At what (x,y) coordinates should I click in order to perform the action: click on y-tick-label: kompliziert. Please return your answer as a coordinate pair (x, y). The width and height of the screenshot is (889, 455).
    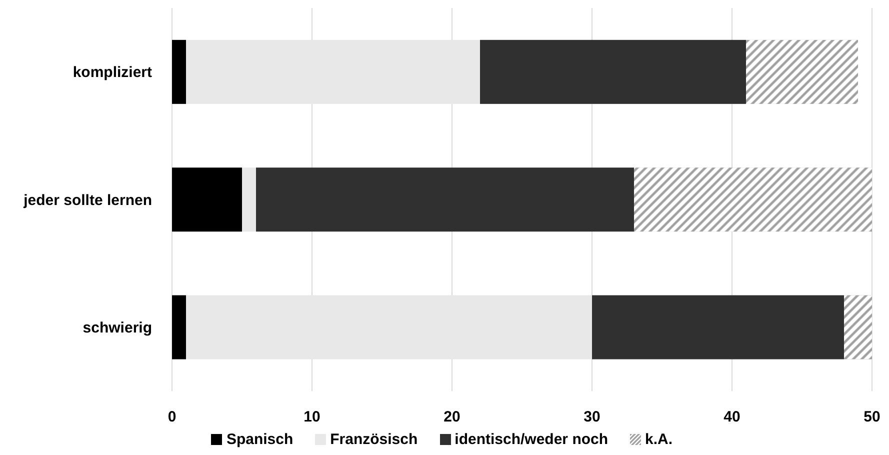
    Looking at the image, I should click on (112, 73).